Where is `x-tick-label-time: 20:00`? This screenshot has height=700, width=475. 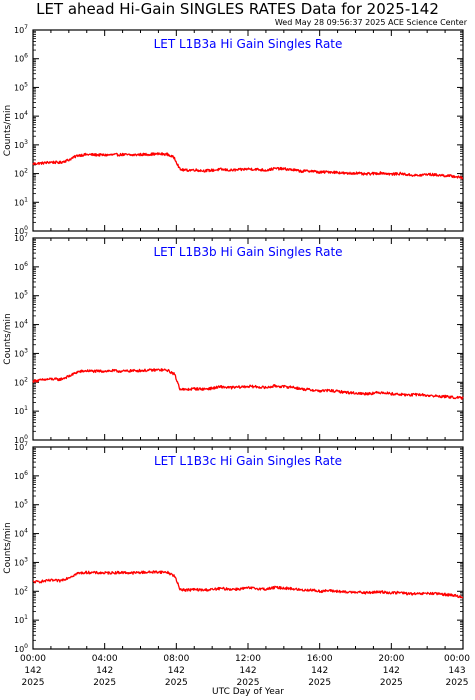
x-tick-label-time: 20:00 is located at coordinates (391, 659).